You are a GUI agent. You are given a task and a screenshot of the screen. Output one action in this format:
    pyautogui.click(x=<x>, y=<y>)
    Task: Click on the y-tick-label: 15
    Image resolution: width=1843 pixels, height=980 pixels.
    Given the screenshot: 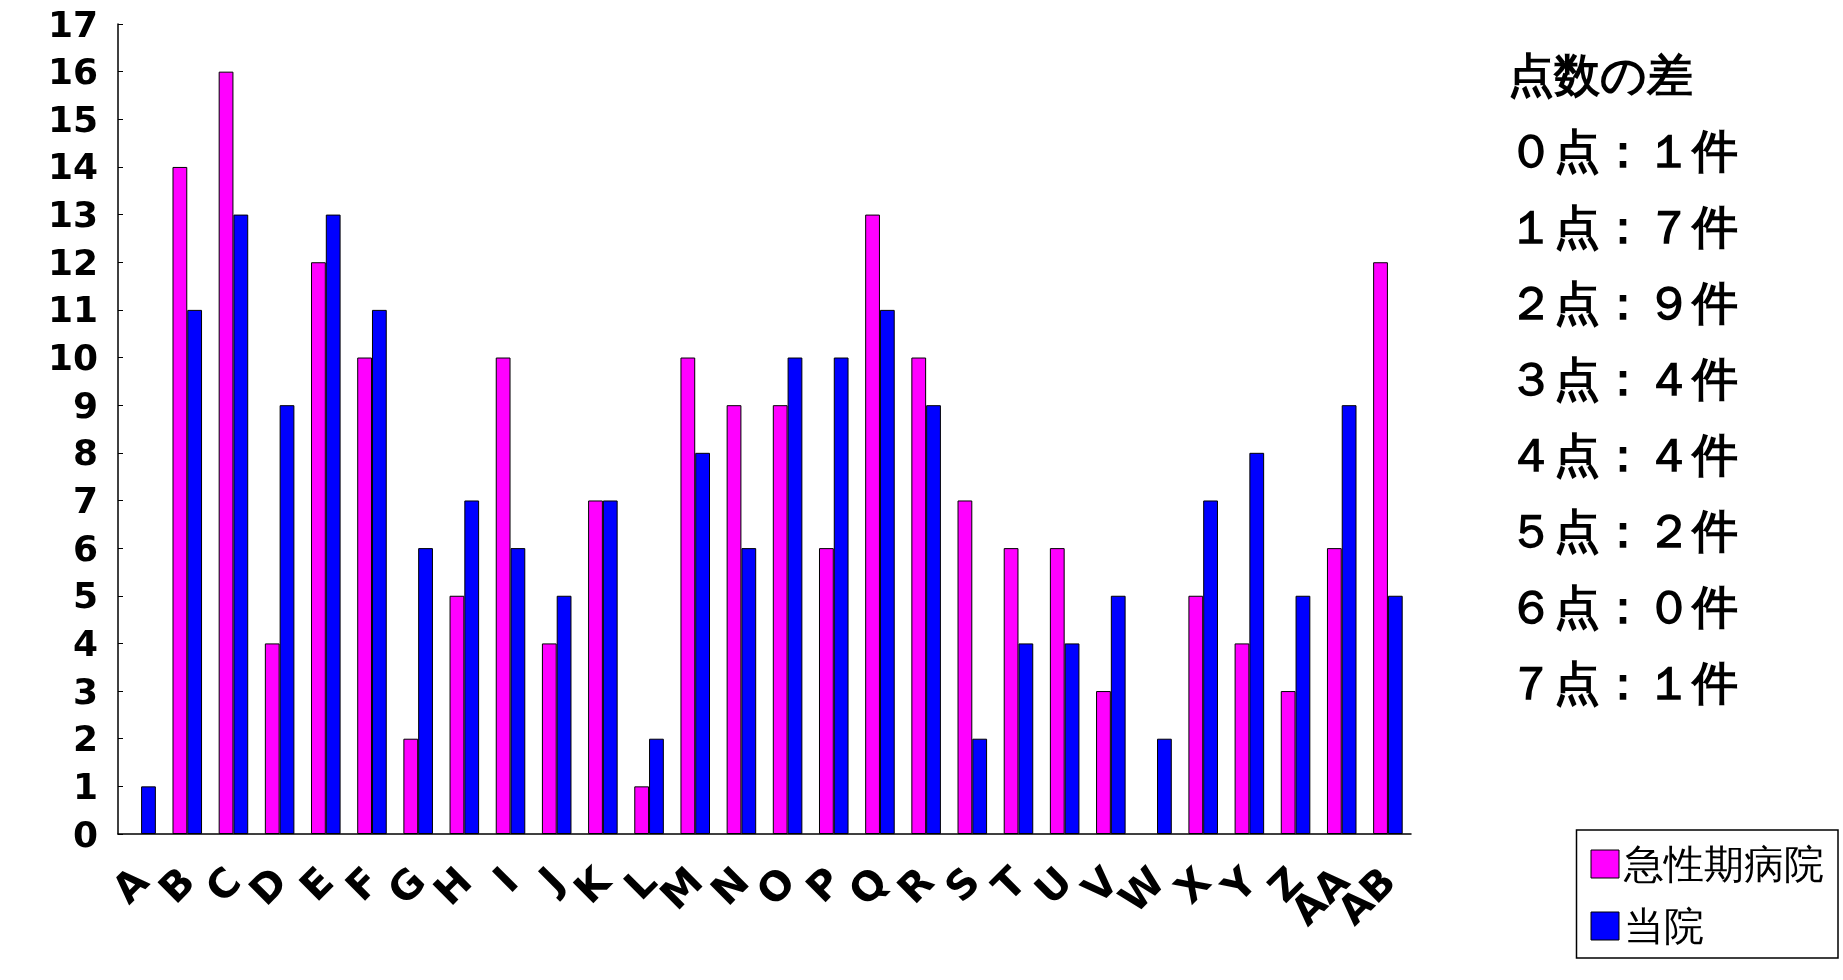 What is the action you would take?
    pyautogui.click(x=72, y=119)
    